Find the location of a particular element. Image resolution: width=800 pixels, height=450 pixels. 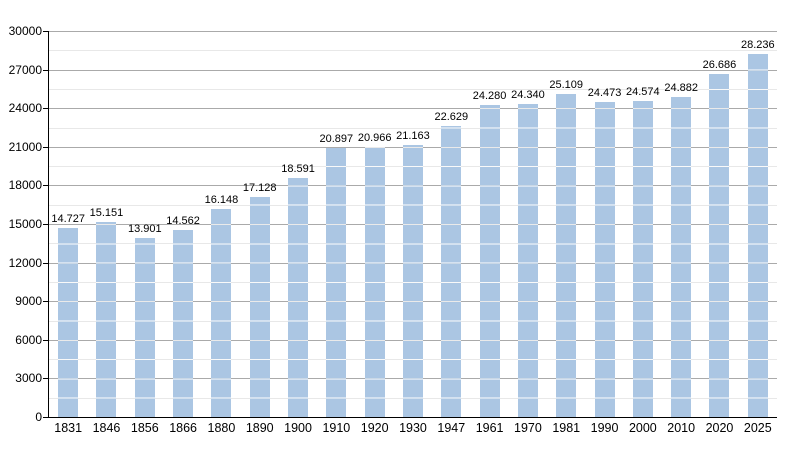

bar-slot: 17.128 is located at coordinates (260, 224).